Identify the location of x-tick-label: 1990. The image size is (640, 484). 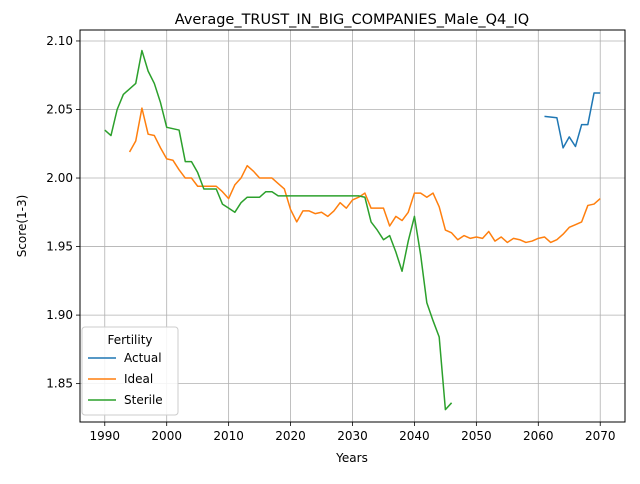
(104, 436).